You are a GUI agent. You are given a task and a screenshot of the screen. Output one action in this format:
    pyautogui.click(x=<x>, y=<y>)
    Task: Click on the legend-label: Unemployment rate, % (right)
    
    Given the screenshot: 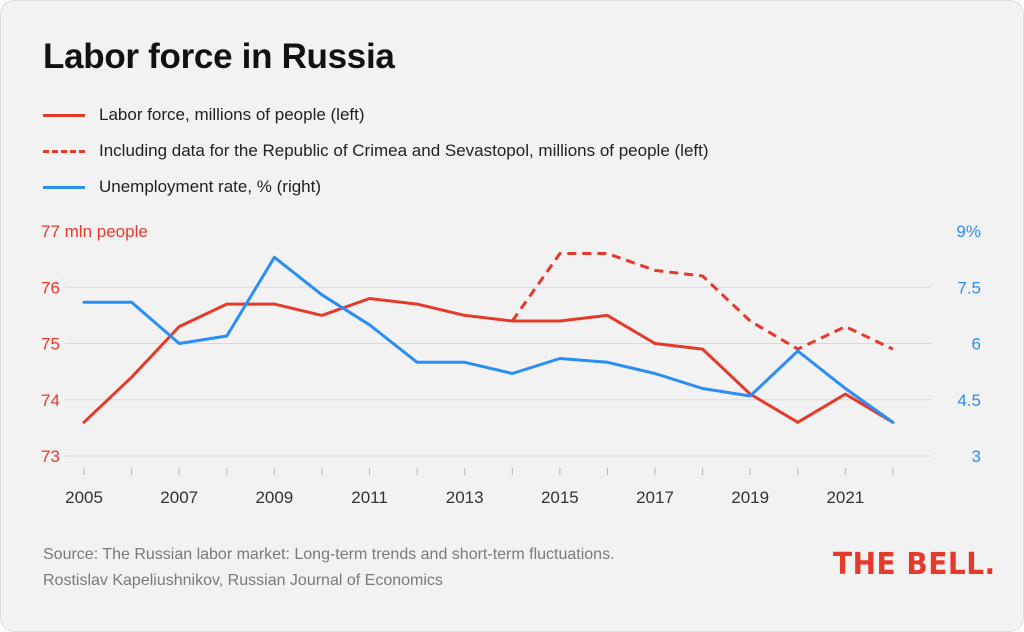 What is the action you would take?
    pyautogui.click(x=210, y=186)
    